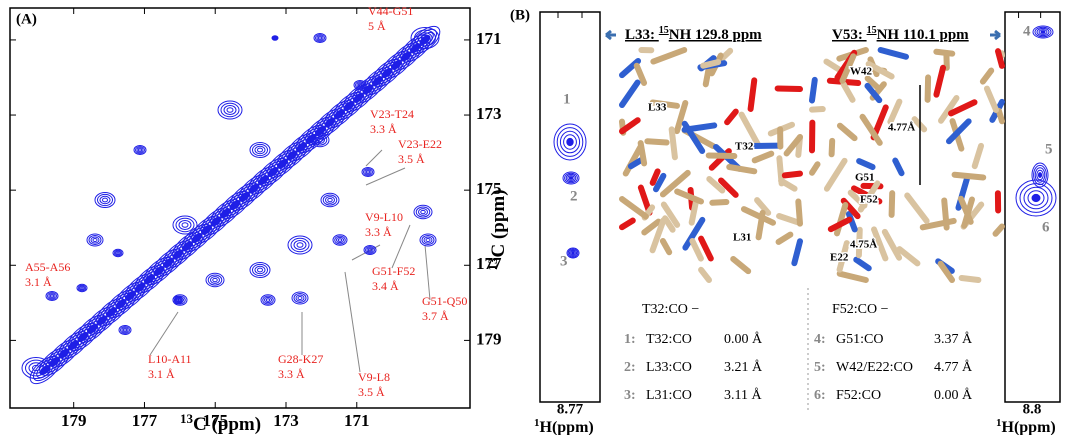 The height and width of the screenshot is (435, 1072). I want to click on sup: 1, so click(999, 423).